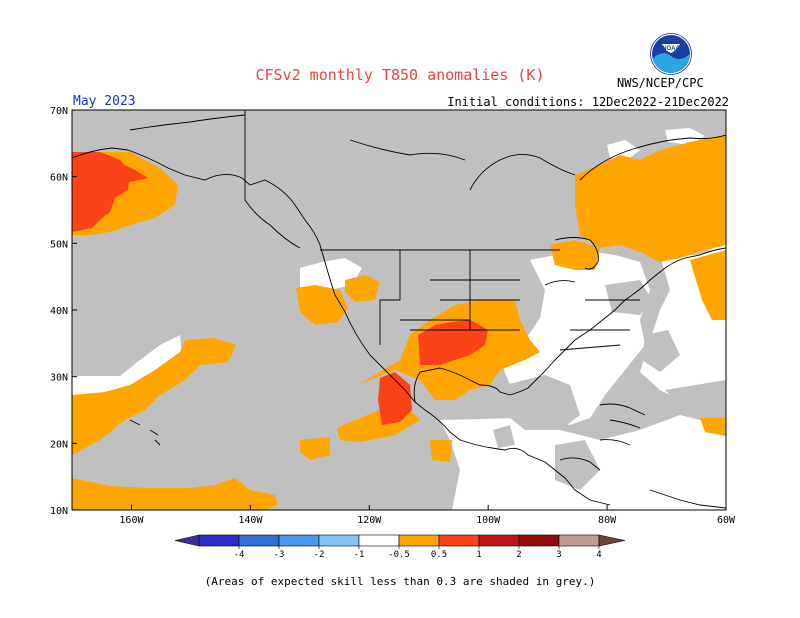 Image resolution: width=800 pixels, height=618 pixels. I want to click on legend-tick-label: 3, so click(558, 555).